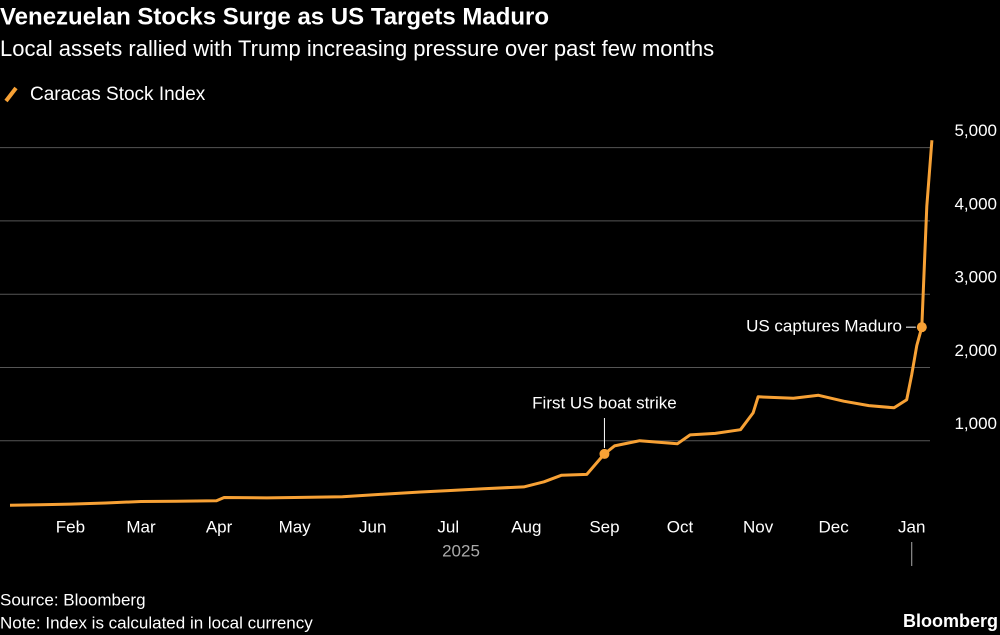  I want to click on y-tick-label: 5,000, so click(975, 130).